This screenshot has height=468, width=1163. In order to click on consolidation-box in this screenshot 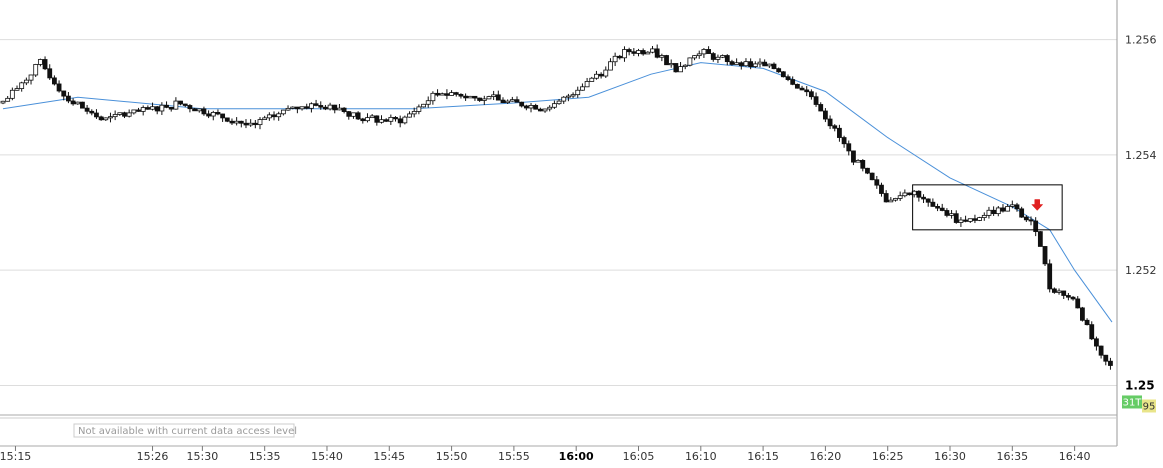, I will do `click(987, 207)`.